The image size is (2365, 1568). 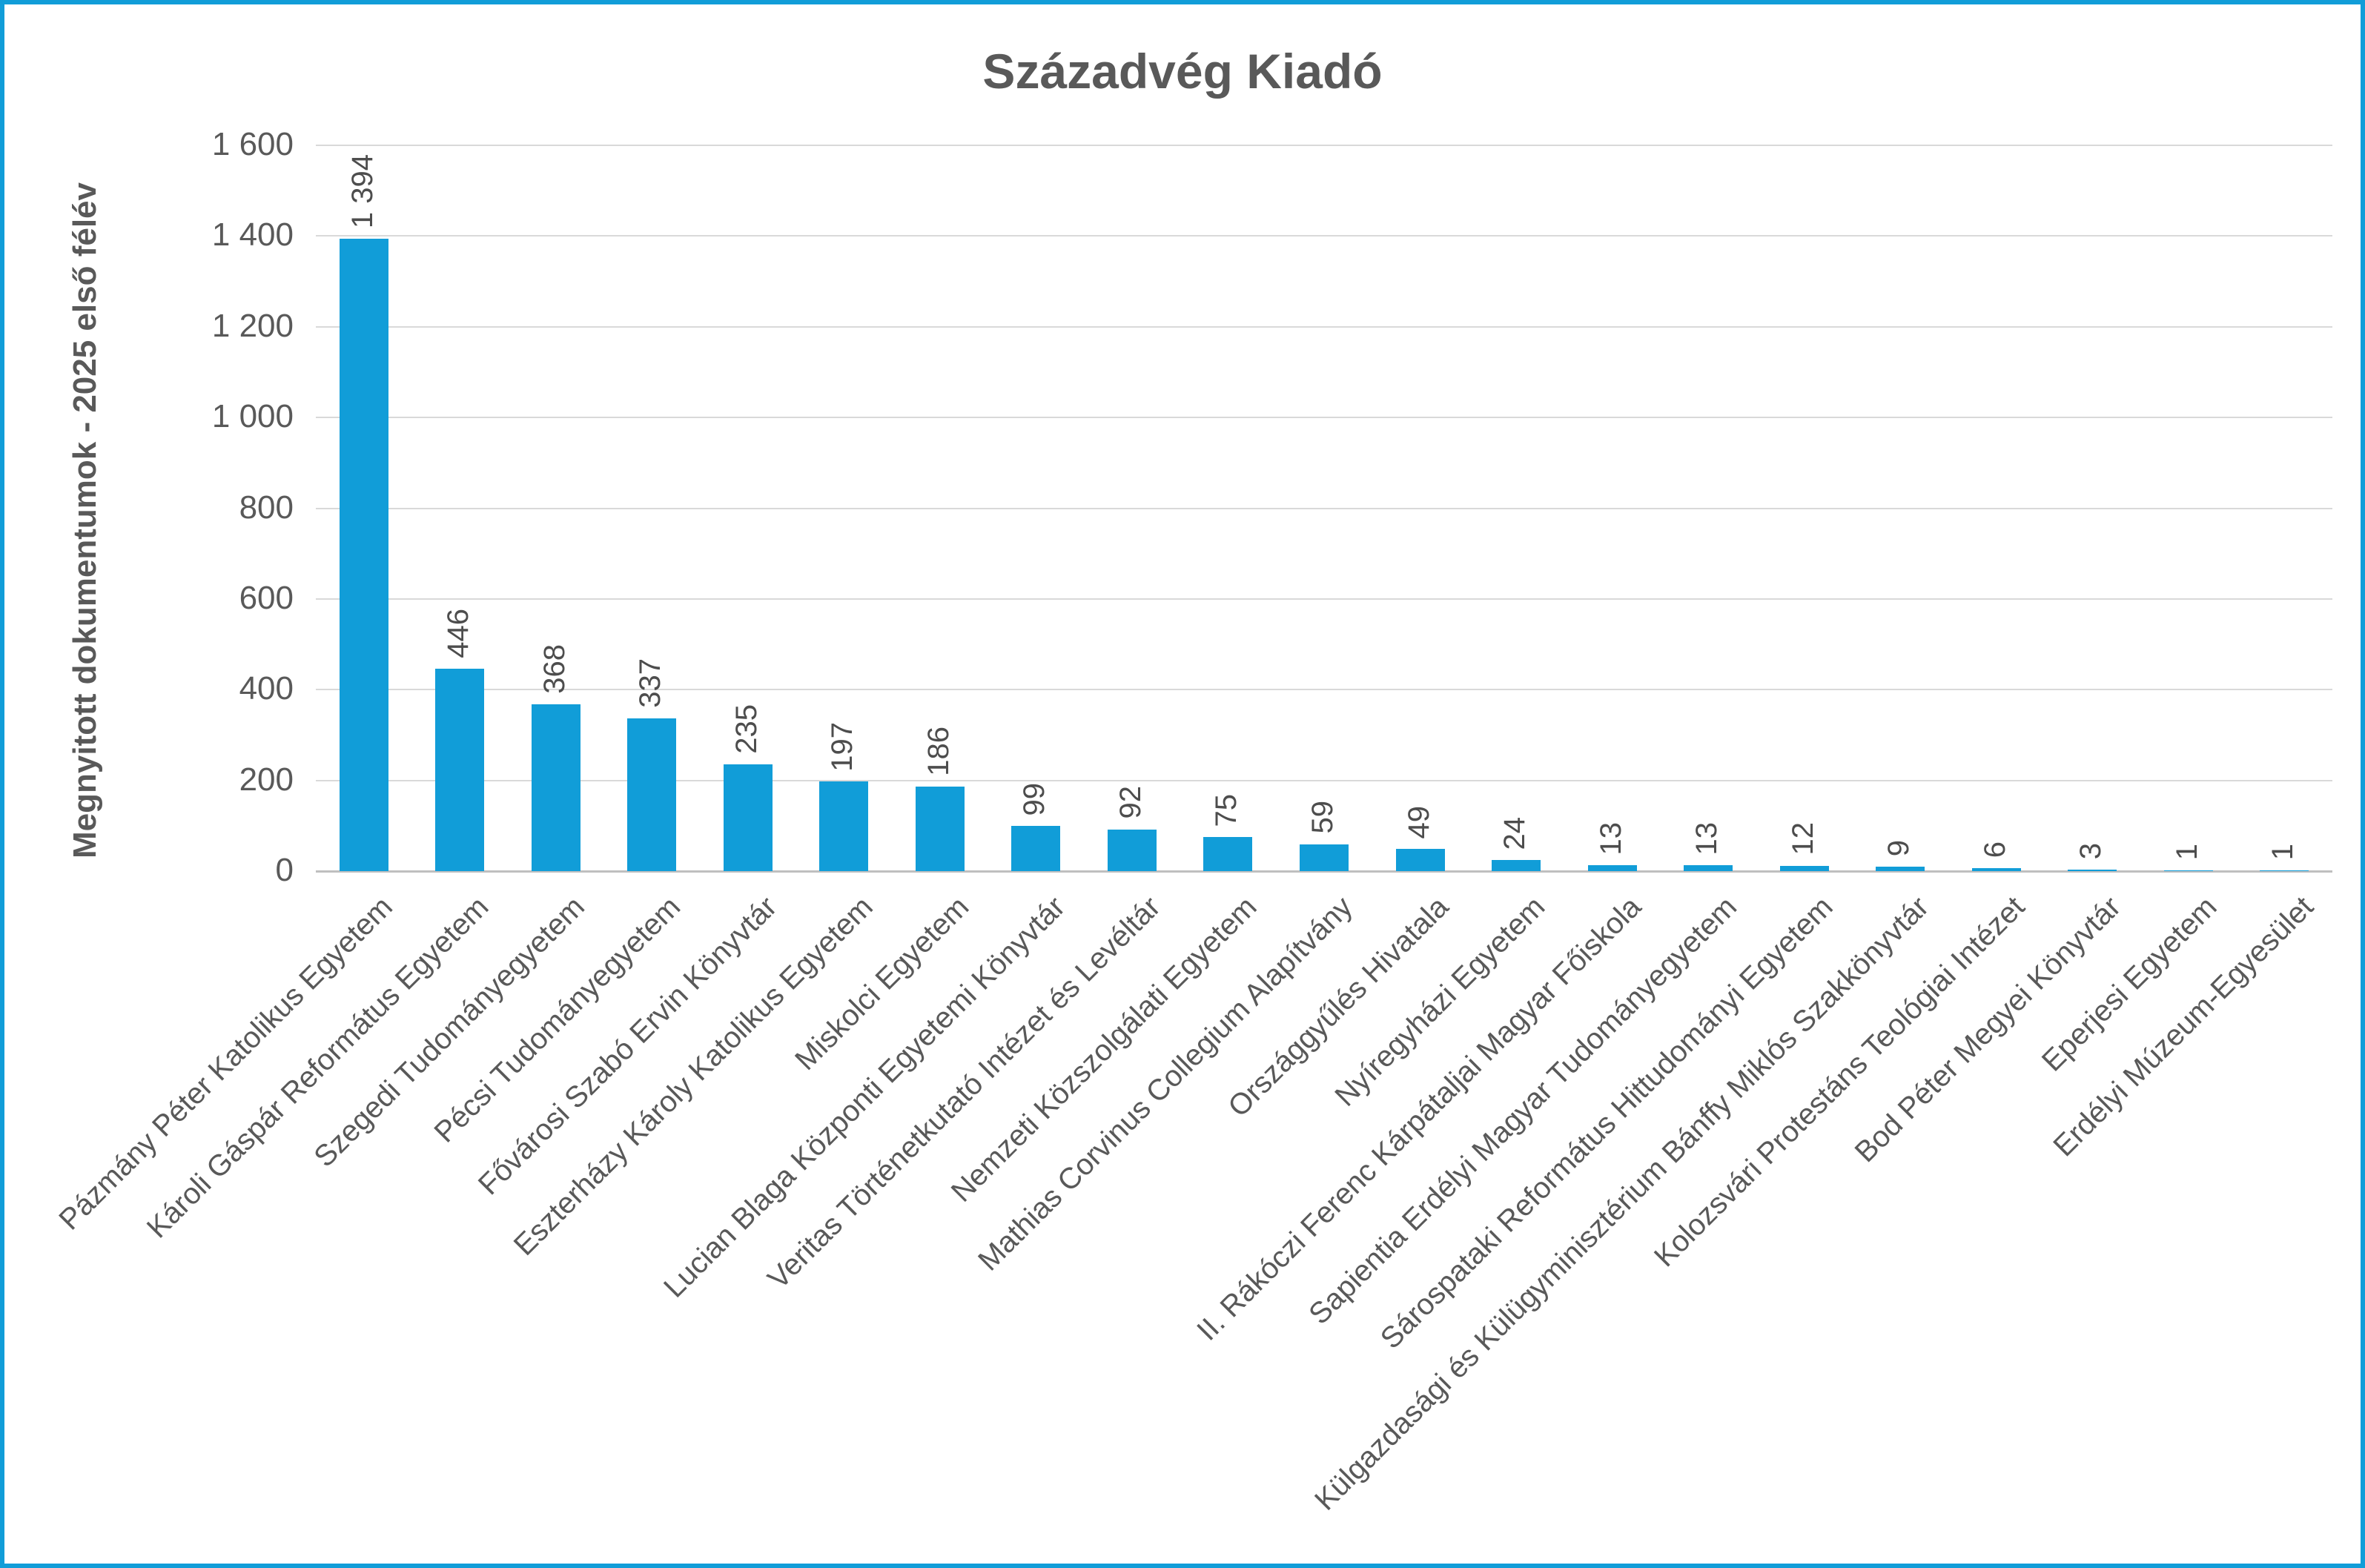 What do you see at coordinates (2129, 984) in the screenshot?
I see `category-label: Eperjesi Egyetem` at bounding box center [2129, 984].